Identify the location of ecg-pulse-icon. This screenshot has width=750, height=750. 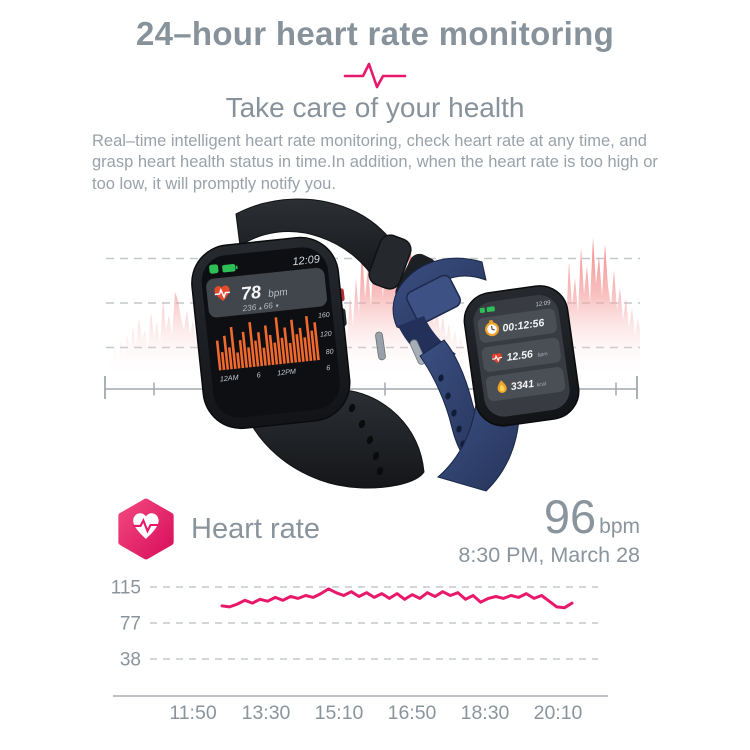
(375, 75).